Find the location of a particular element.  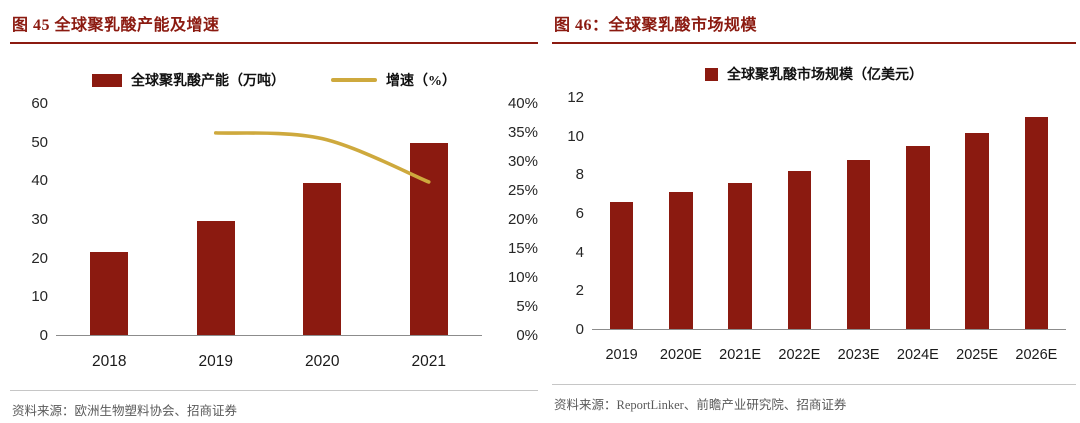

legend-label-growth: 增速（%） is located at coordinates (421, 81).